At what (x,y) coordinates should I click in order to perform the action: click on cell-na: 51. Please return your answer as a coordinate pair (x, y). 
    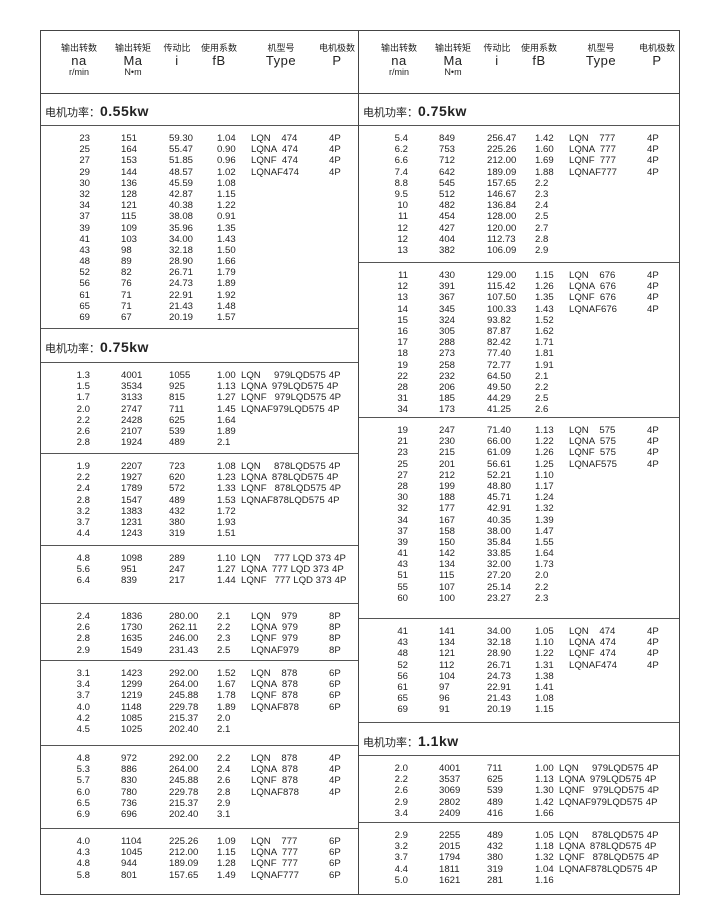
    Looking at the image, I should click on (402, 576).